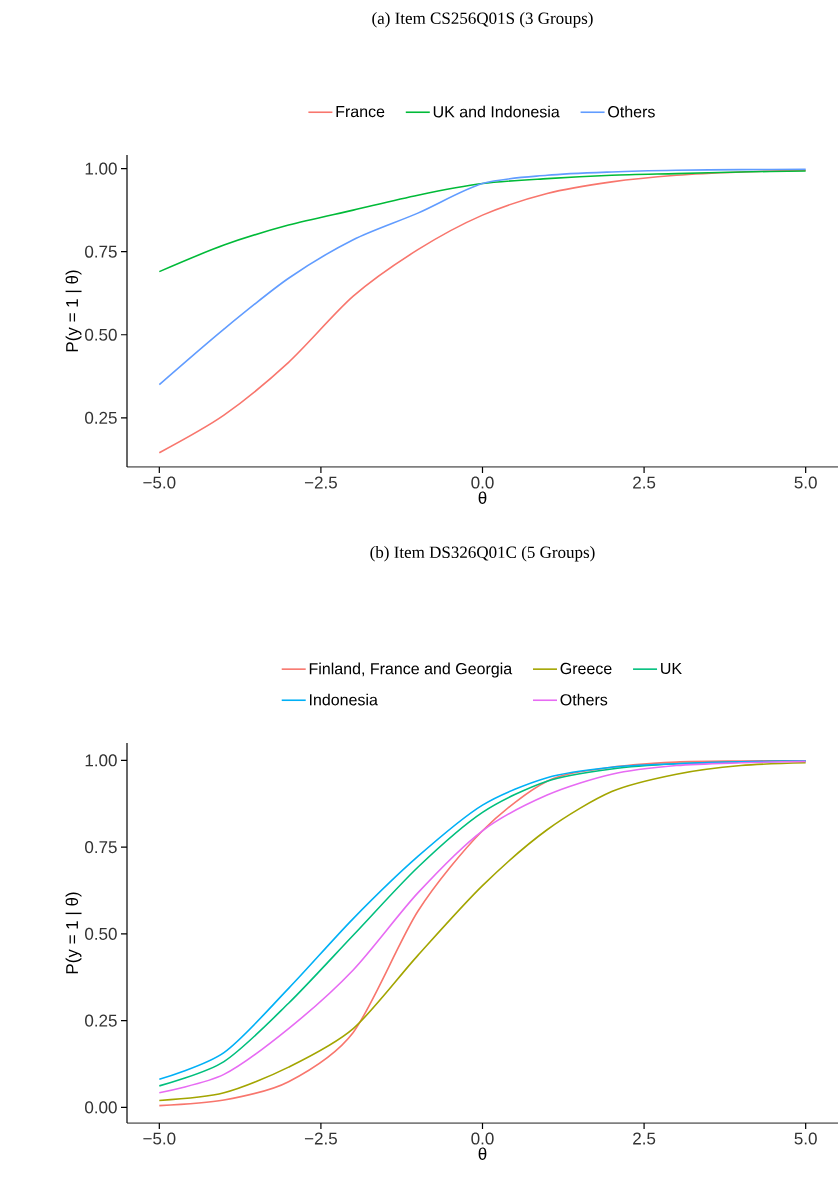  I want to click on chart-title: (a) Item CS256Q01S (3 Groups), so click(482, 20).